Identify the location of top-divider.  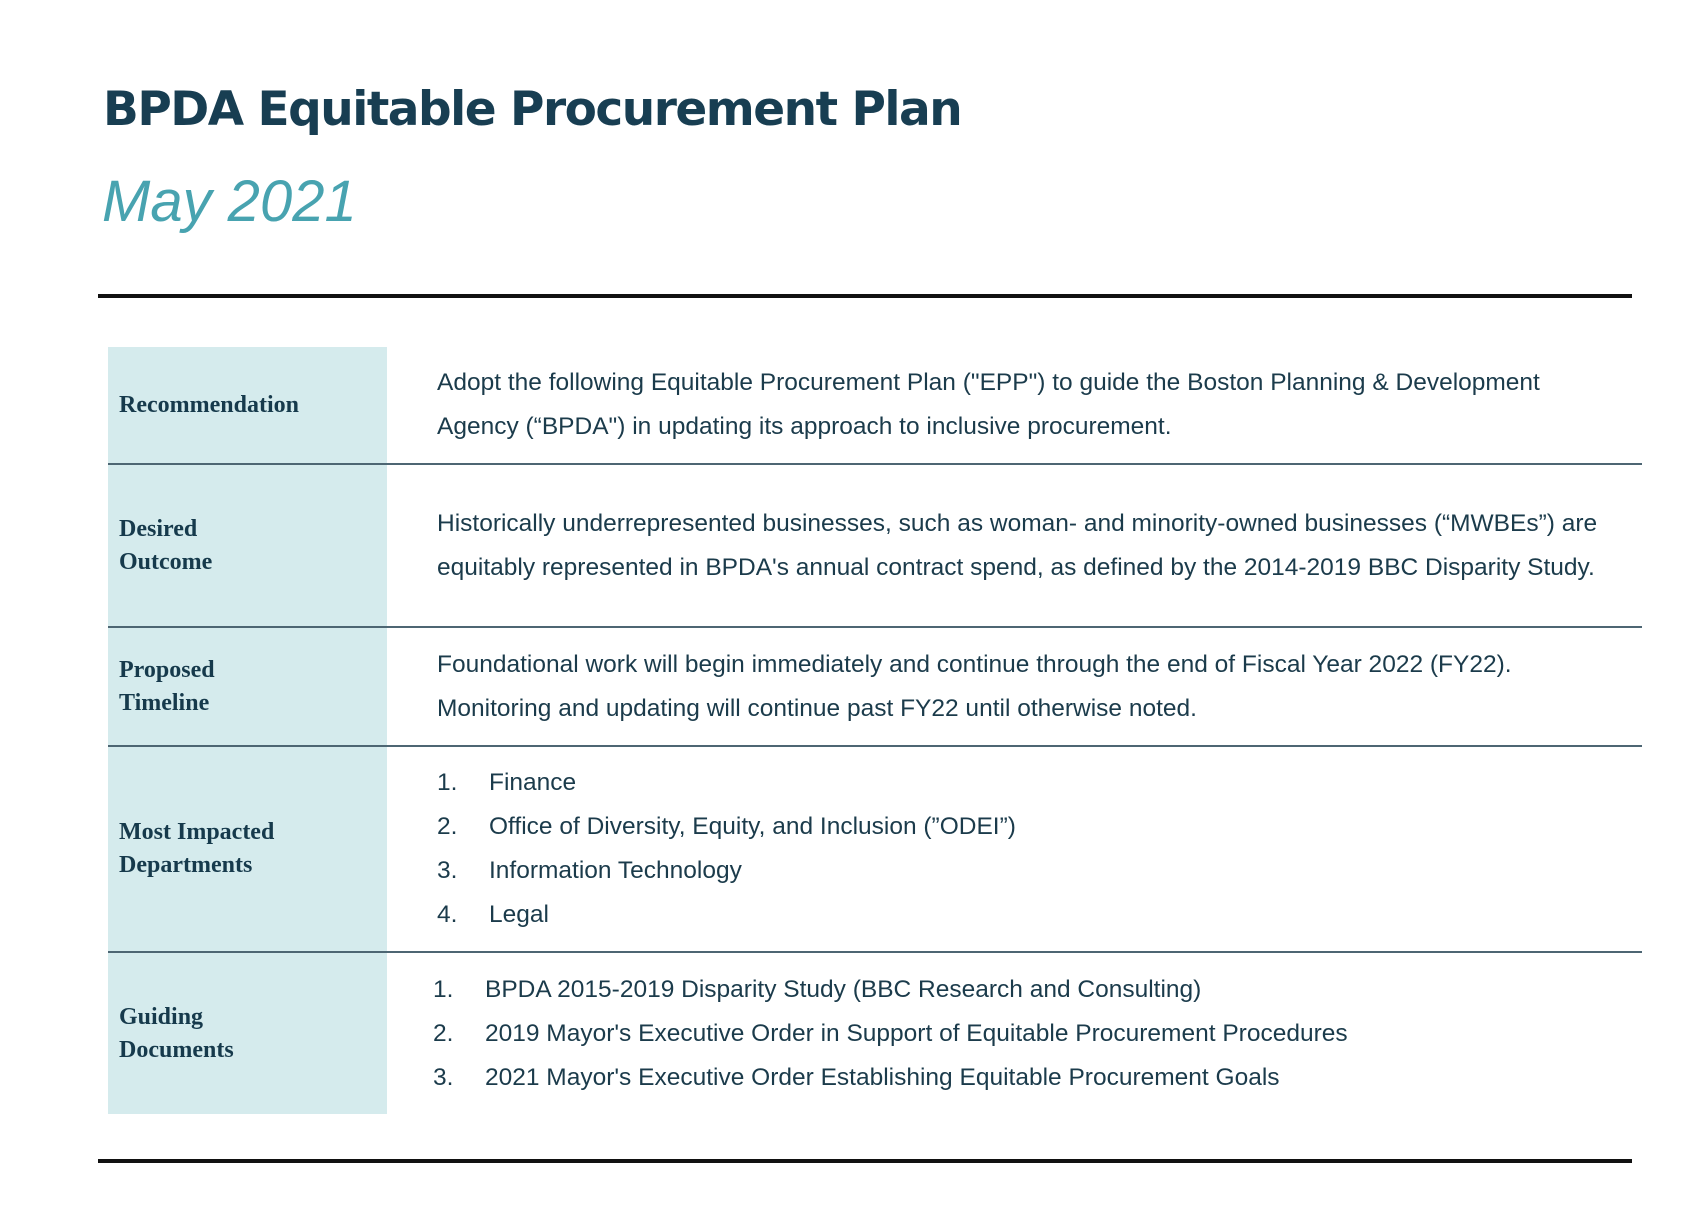
(865, 296).